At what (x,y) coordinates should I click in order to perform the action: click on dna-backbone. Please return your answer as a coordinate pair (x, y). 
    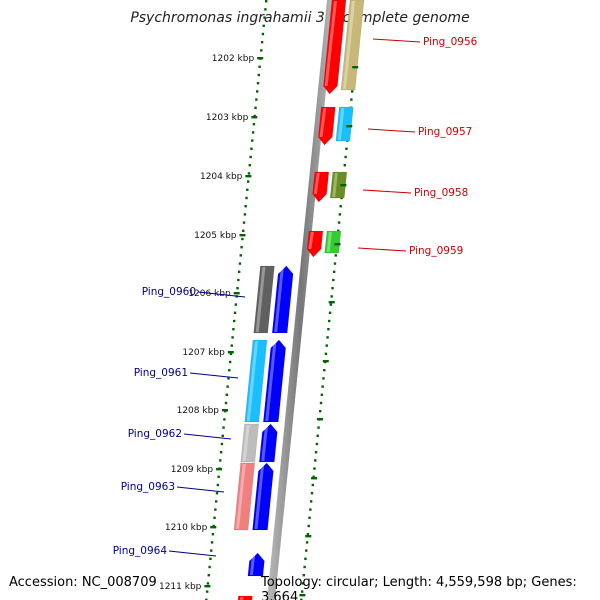
    Looking at the image, I should click on (301, 300).